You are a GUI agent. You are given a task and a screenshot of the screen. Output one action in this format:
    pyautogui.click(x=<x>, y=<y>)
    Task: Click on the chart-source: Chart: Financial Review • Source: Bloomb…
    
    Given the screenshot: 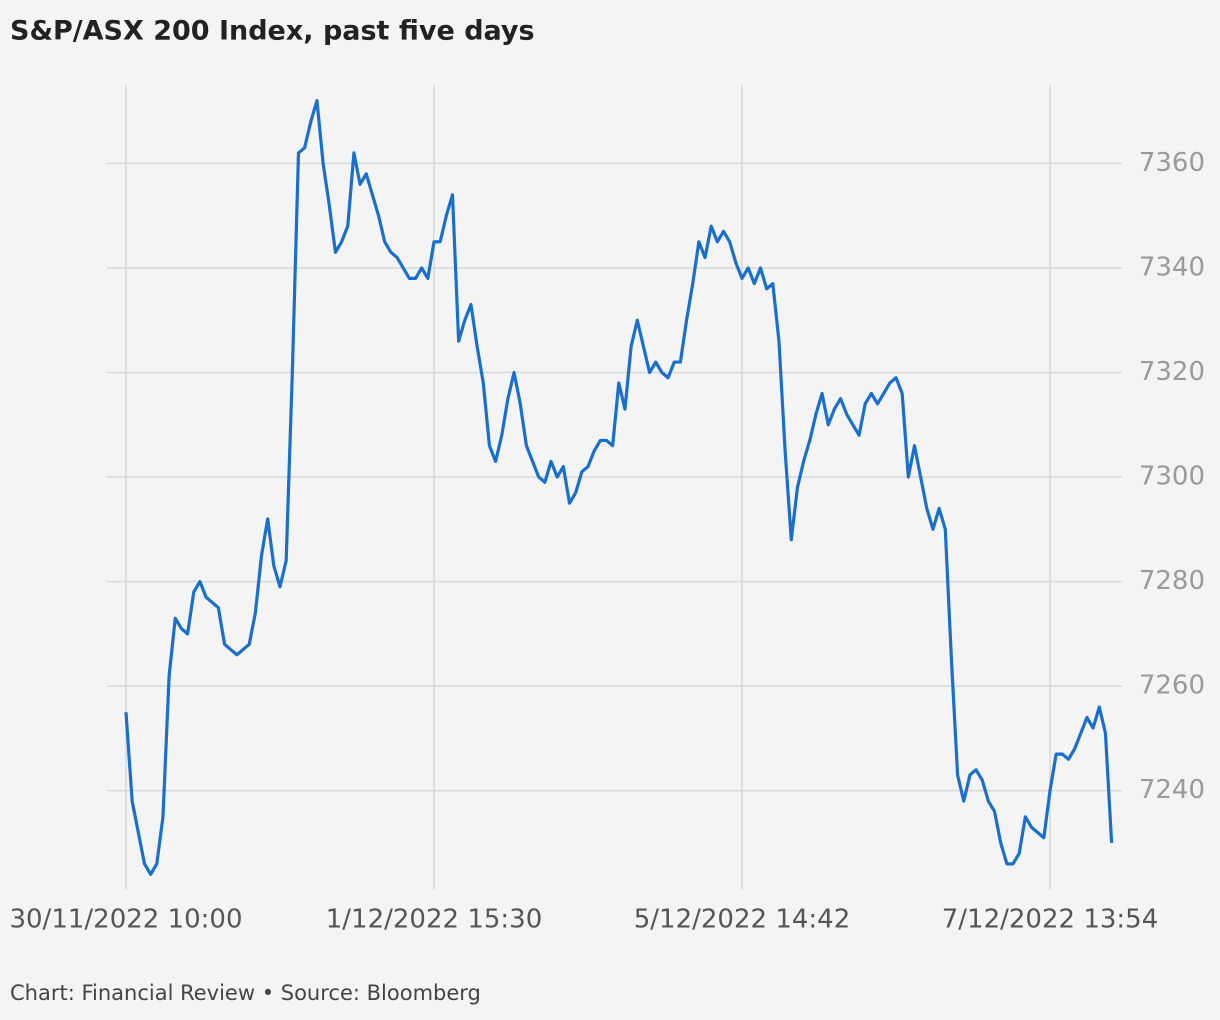 What is the action you would take?
    pyautogui.click(x=245, y=993)
    